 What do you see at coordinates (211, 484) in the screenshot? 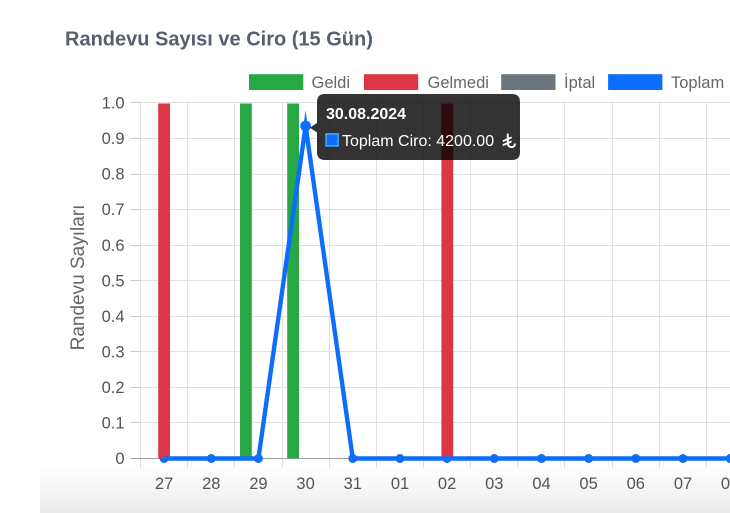
I see `svg-text: 28` at bounding box center [211, 484].